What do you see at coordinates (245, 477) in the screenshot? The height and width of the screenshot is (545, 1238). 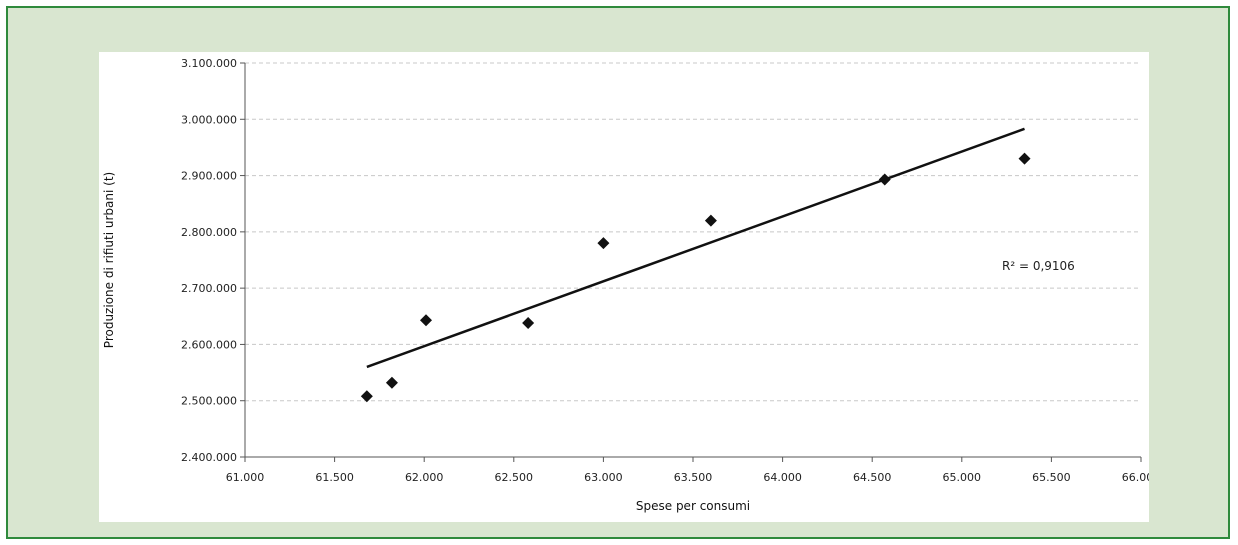 I see `x-tick-label: 61.000` at bounding box center [245, 477].